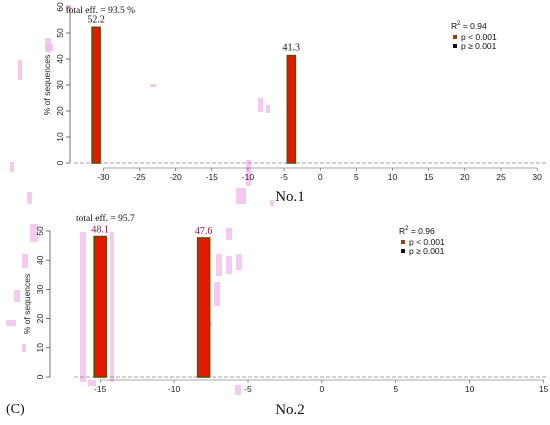 The image size is (550, 425). What do you see at coordinates (465, 177) in the screenshot?
I see `x-tick-label: 20` at bounding box center [465, 177].